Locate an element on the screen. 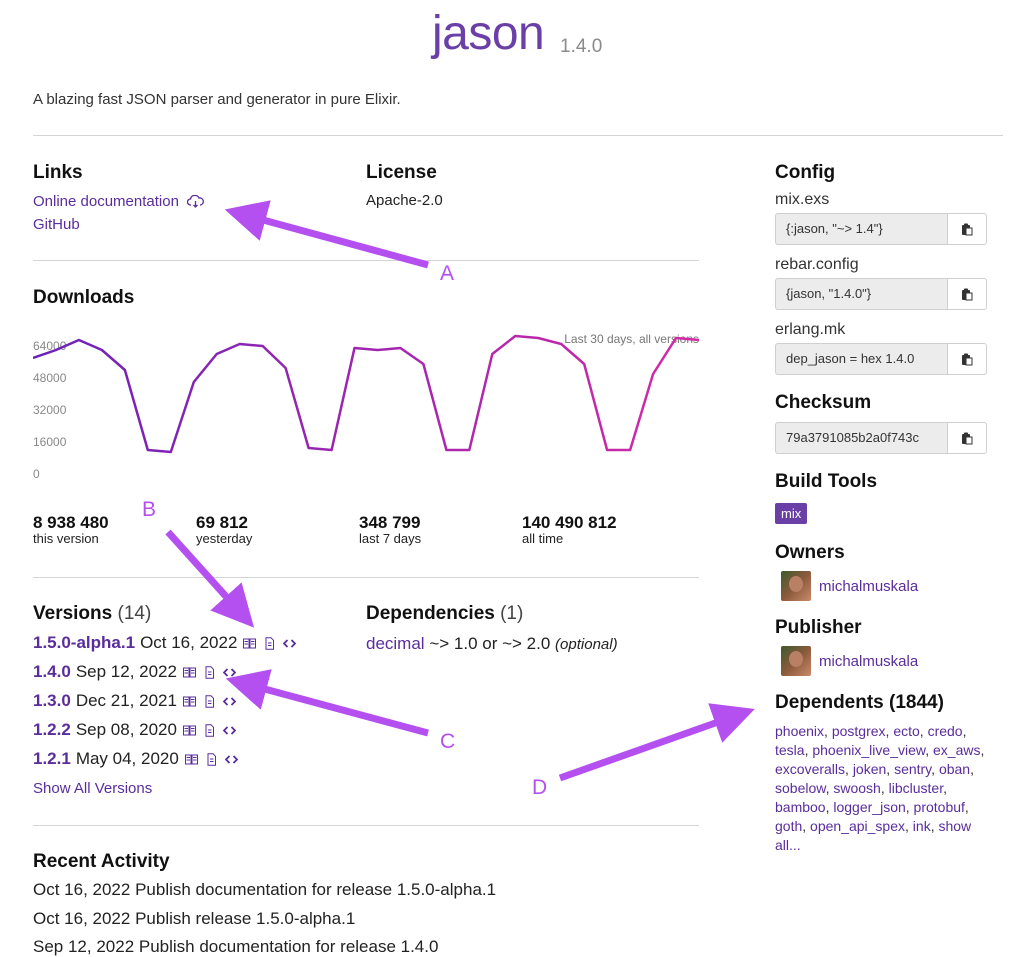  dependent-link: sentry is located at coordinates (913, 769).